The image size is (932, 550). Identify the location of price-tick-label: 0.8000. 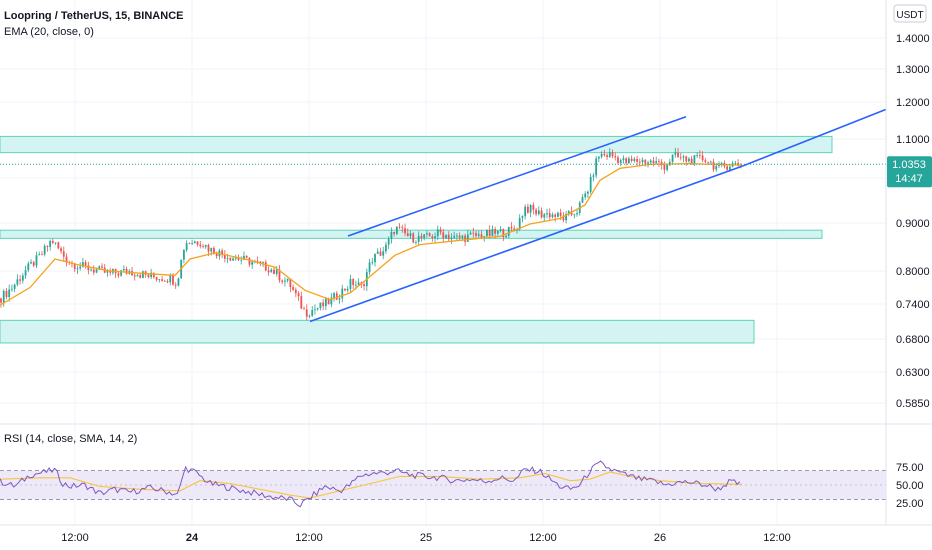
(913, 272).